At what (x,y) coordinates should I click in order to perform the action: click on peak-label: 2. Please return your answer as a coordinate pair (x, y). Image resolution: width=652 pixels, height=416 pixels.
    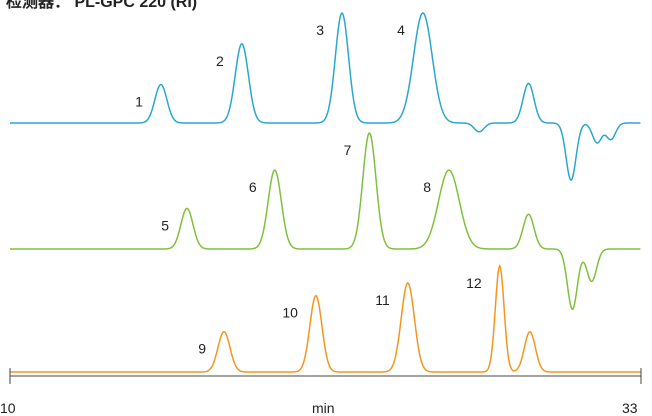
    Looking at the image, I should click on (220, 61).